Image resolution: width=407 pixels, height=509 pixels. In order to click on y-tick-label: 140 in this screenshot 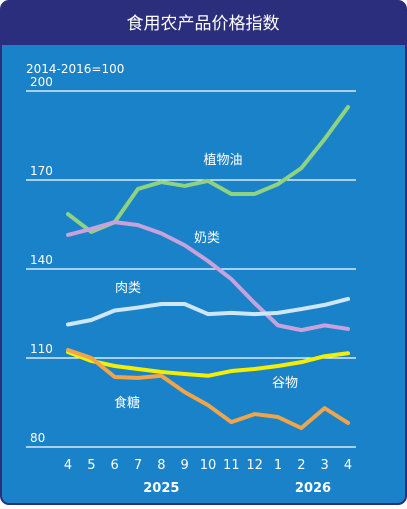, I will do `click(41, 260)`.